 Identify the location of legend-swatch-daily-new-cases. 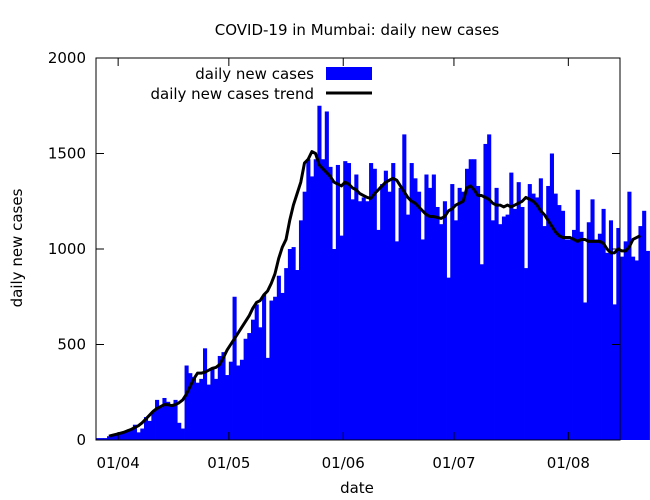
(349, 73).